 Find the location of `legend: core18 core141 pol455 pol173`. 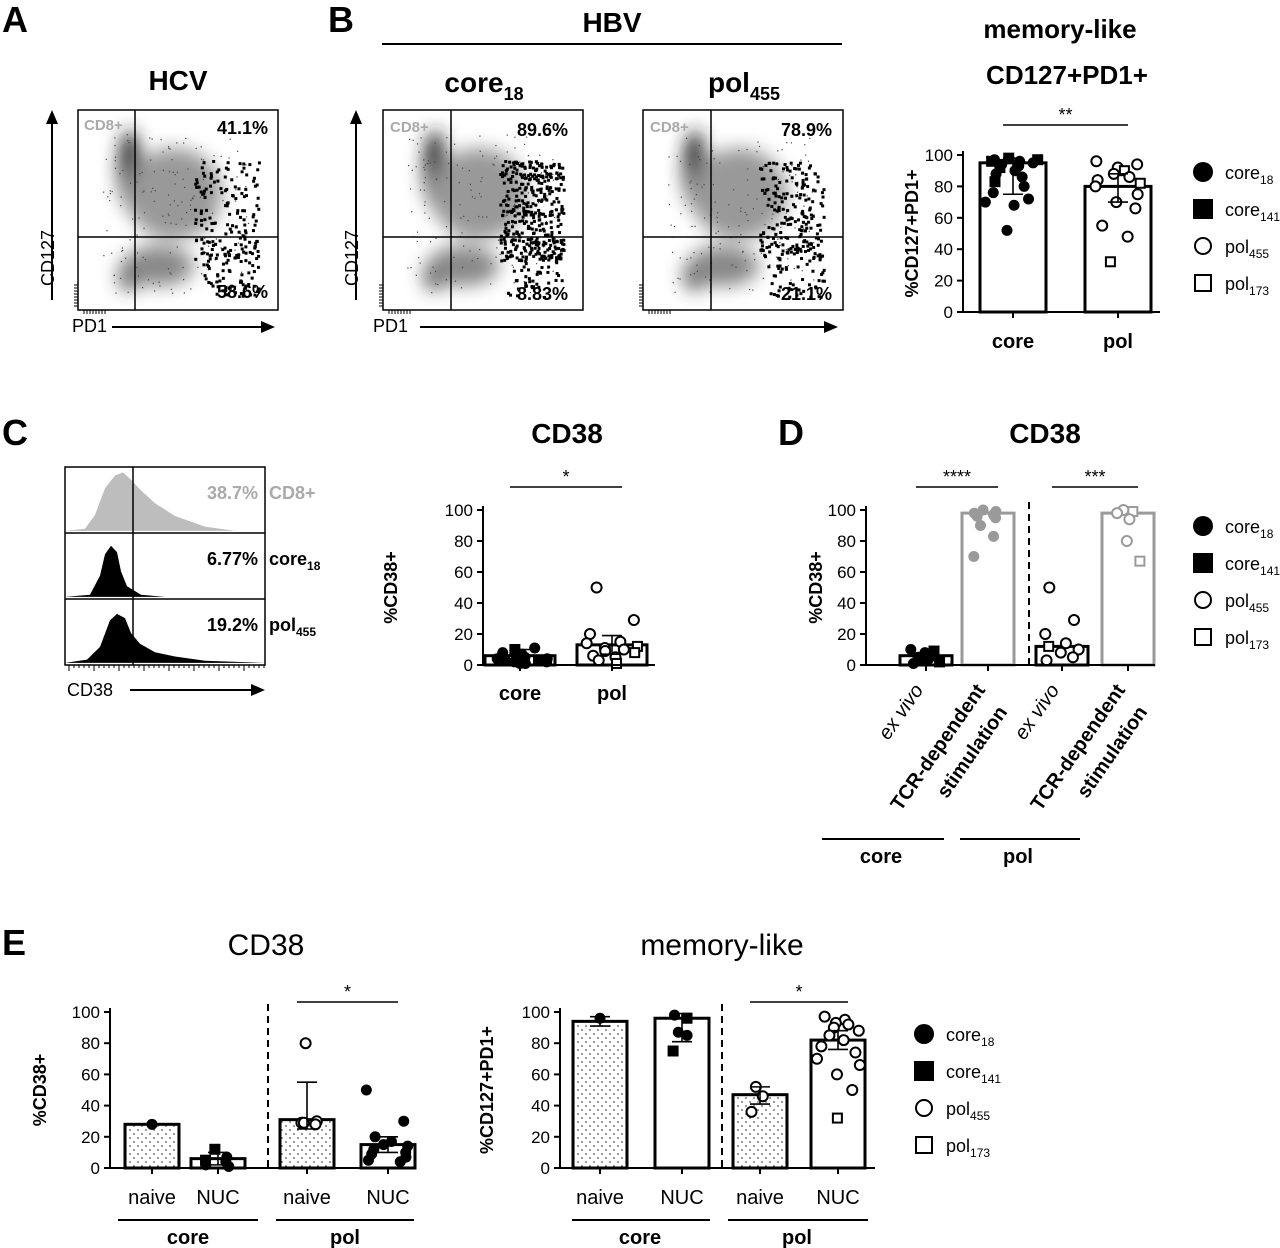

legend: core18 core141 pol455 pol173 is located at coordinates (1236, 584).